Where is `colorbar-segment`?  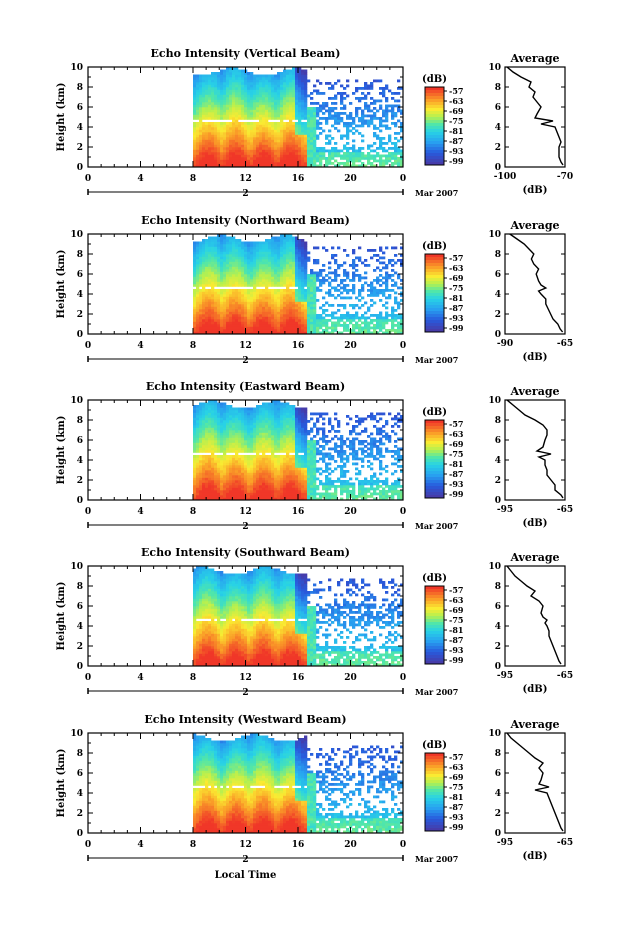 colorbar-segment is located at coordinates (434, 268).